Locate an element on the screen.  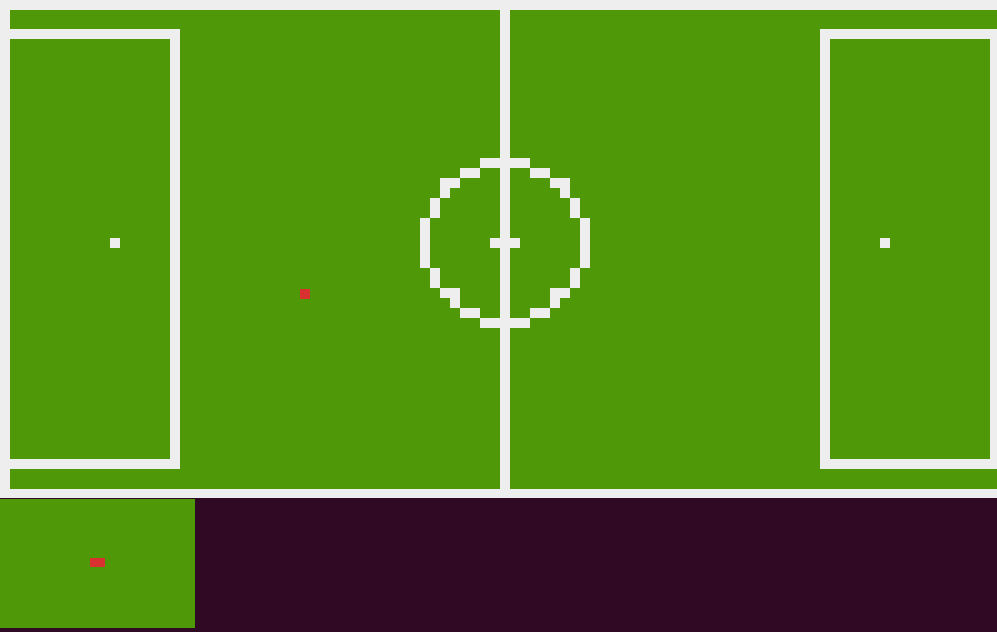
center-circle is located at coordinates (505, 243).